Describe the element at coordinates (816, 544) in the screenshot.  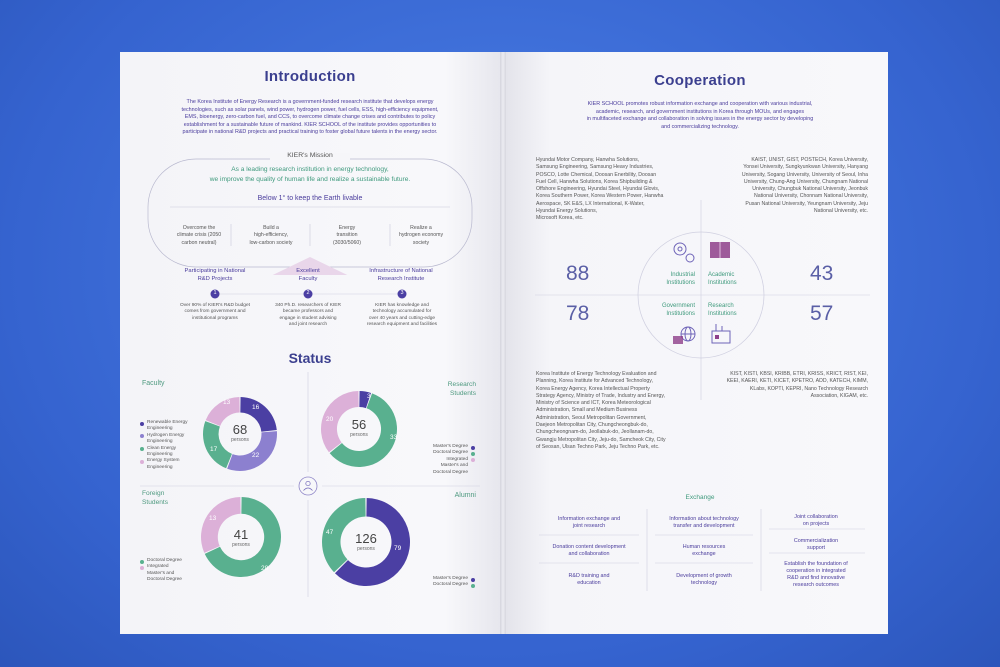
I see `exchange-item: Commercialization support` at that location.